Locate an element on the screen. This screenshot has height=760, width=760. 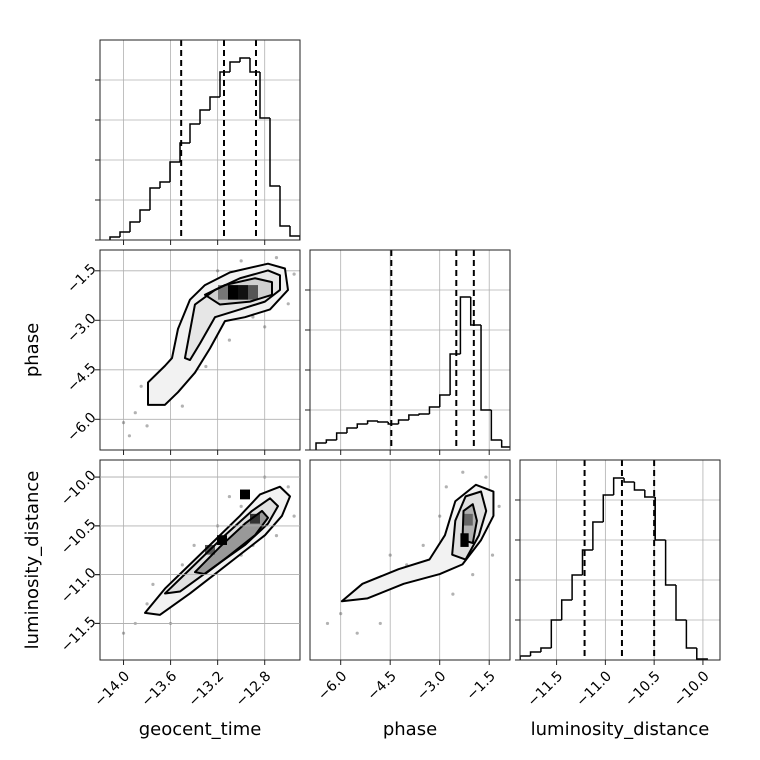
x-axis-label: geocent_time is located at coordinates (200, 729).